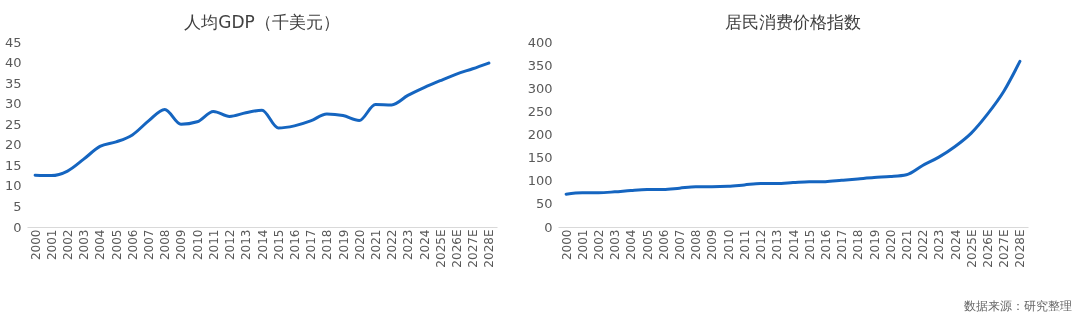 The image size is (1080, 323). Describe the element at coordinates (13, 104) in the screenshot. I see `y-tick-label: 30` at that location.